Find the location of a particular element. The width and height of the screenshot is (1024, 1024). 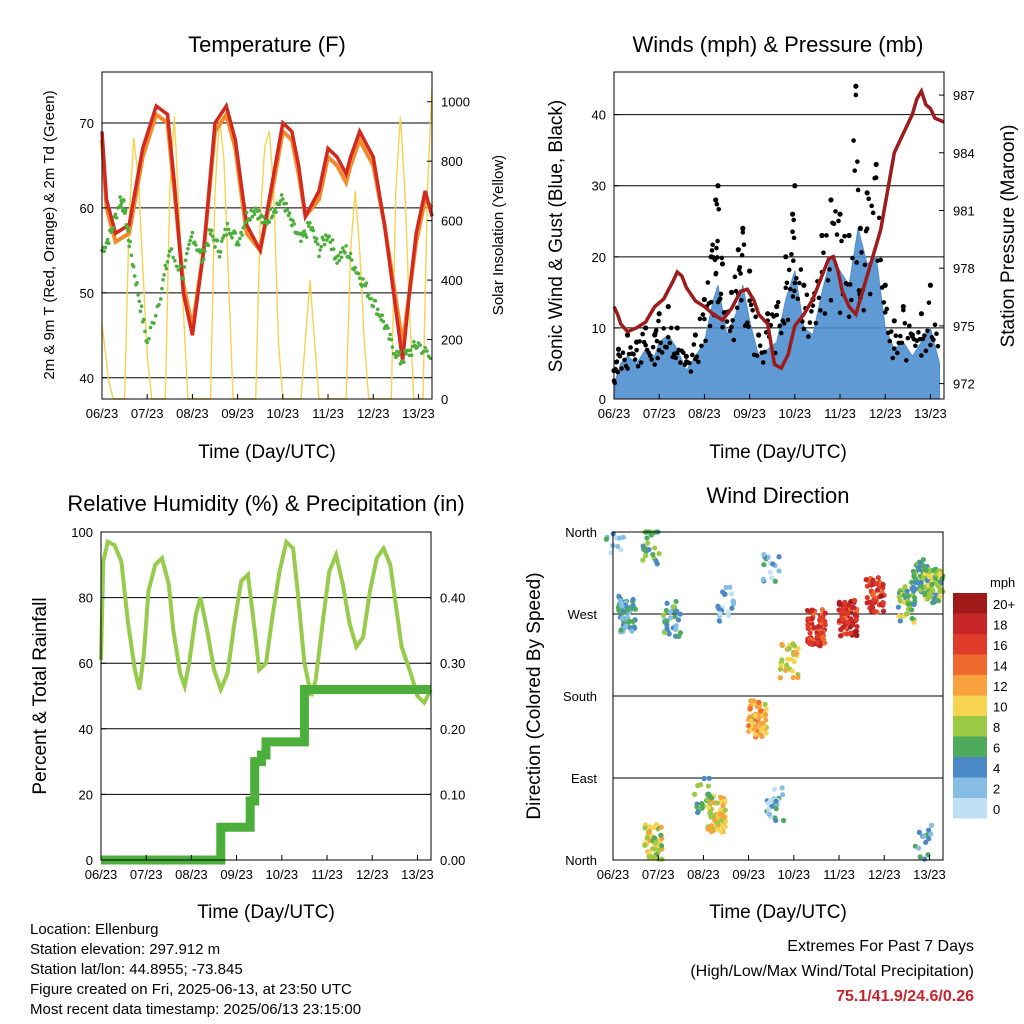

y-tick-label: 40 is located at coordinates (87, 378).